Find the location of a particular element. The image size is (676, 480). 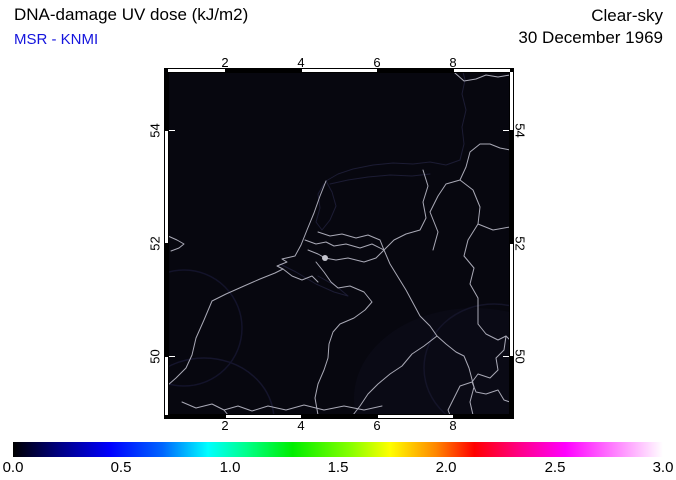

colorbar-label-30: 3.0 is located at coordinates (663, 467).